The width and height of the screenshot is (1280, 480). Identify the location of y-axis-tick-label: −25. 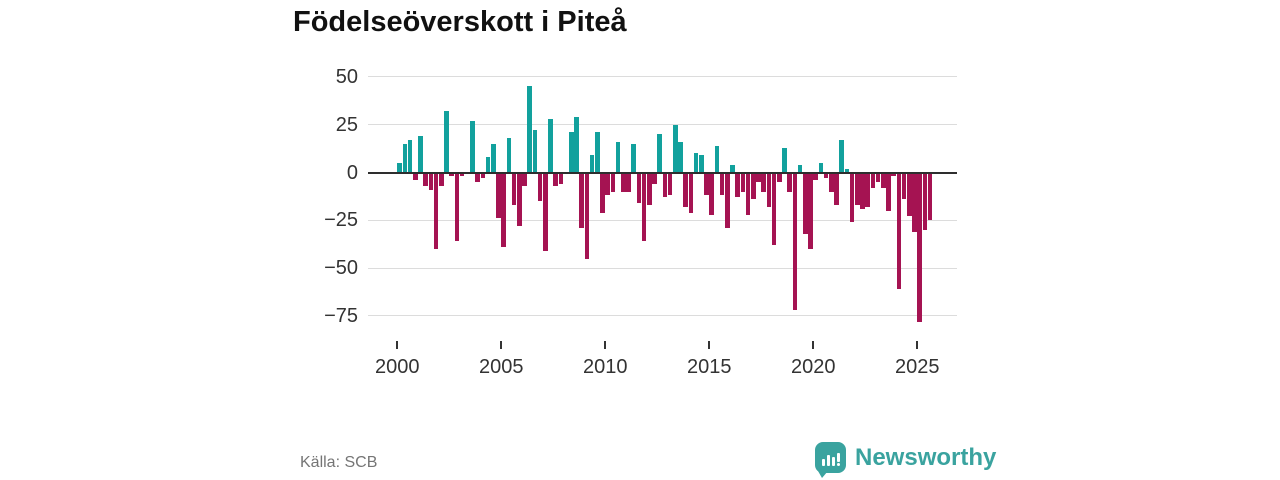
(341, 220).